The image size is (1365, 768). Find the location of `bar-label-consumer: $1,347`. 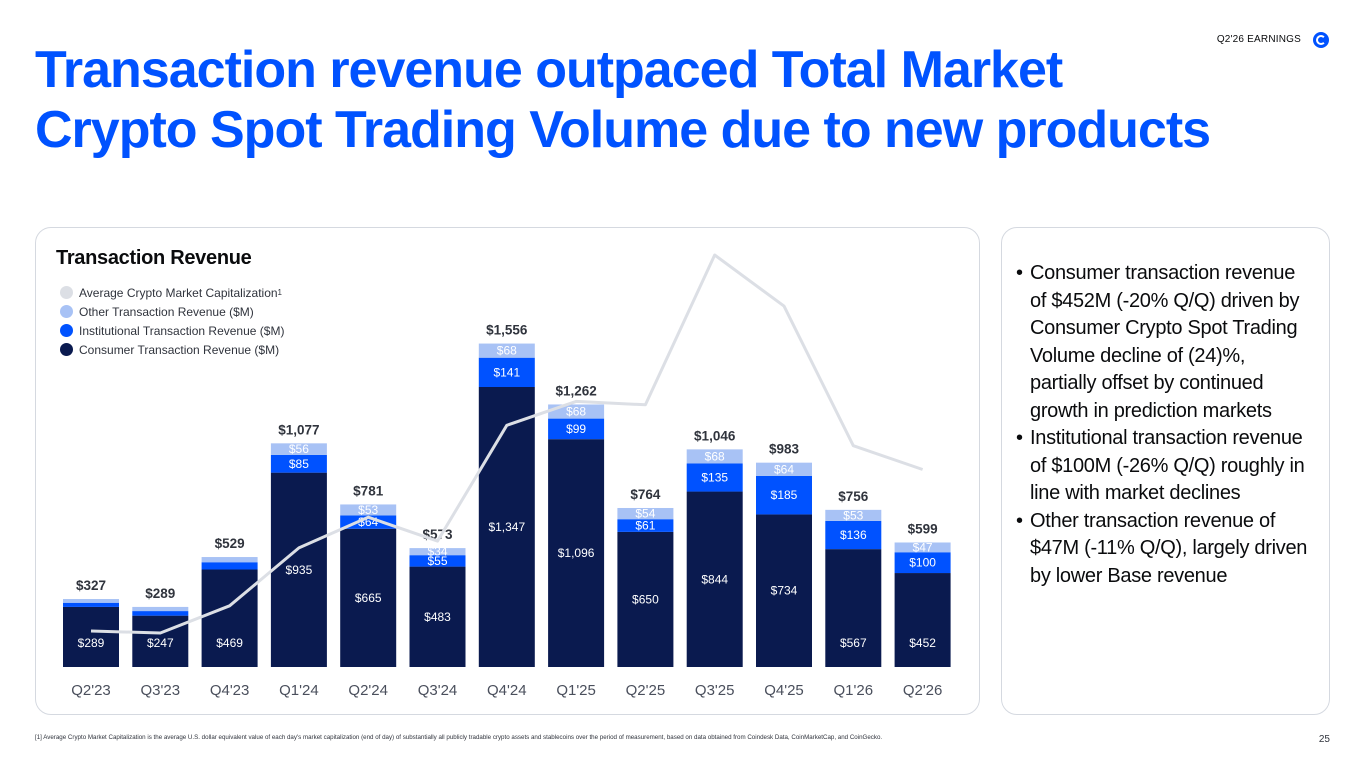

bar-label-consumer: $1,347 is located at coordinates (506, 527).